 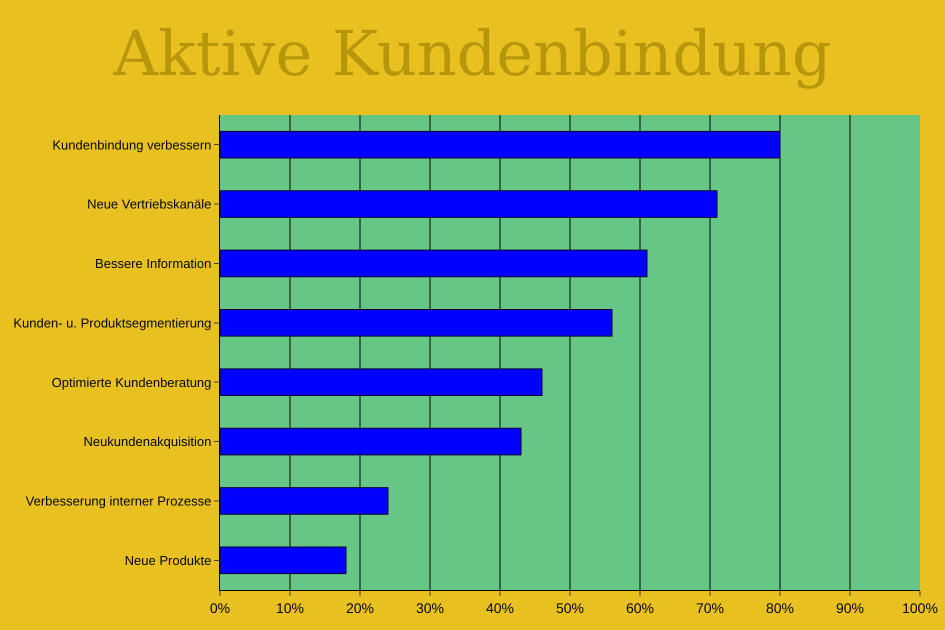 What do you see at coordinates (132, 144) in the screenshot?
I see `y-tick-label: Kundenbindung verbessern` at bounding box center [132, 144].